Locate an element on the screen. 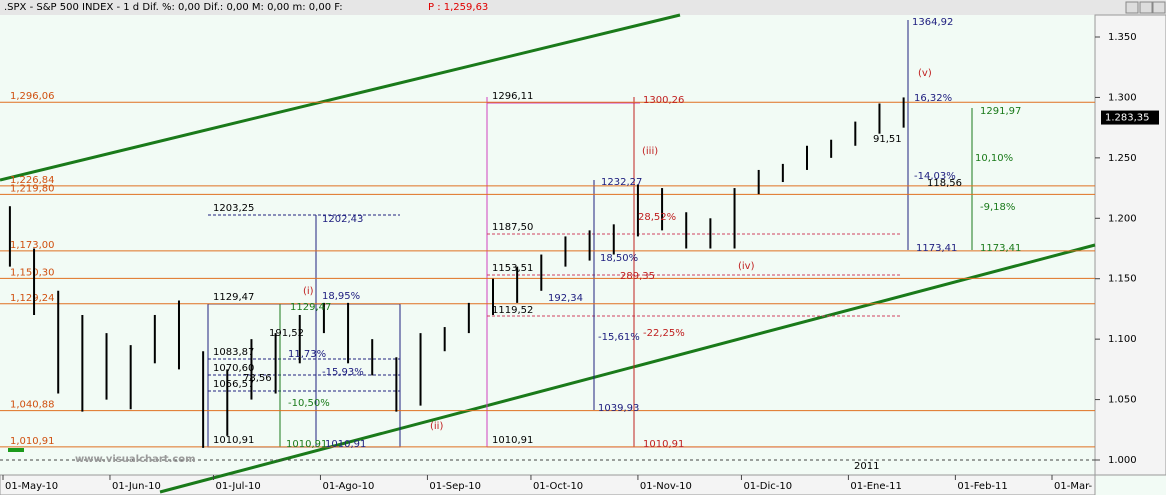  annotation: 18,50% is located at coordinates (619, 258).